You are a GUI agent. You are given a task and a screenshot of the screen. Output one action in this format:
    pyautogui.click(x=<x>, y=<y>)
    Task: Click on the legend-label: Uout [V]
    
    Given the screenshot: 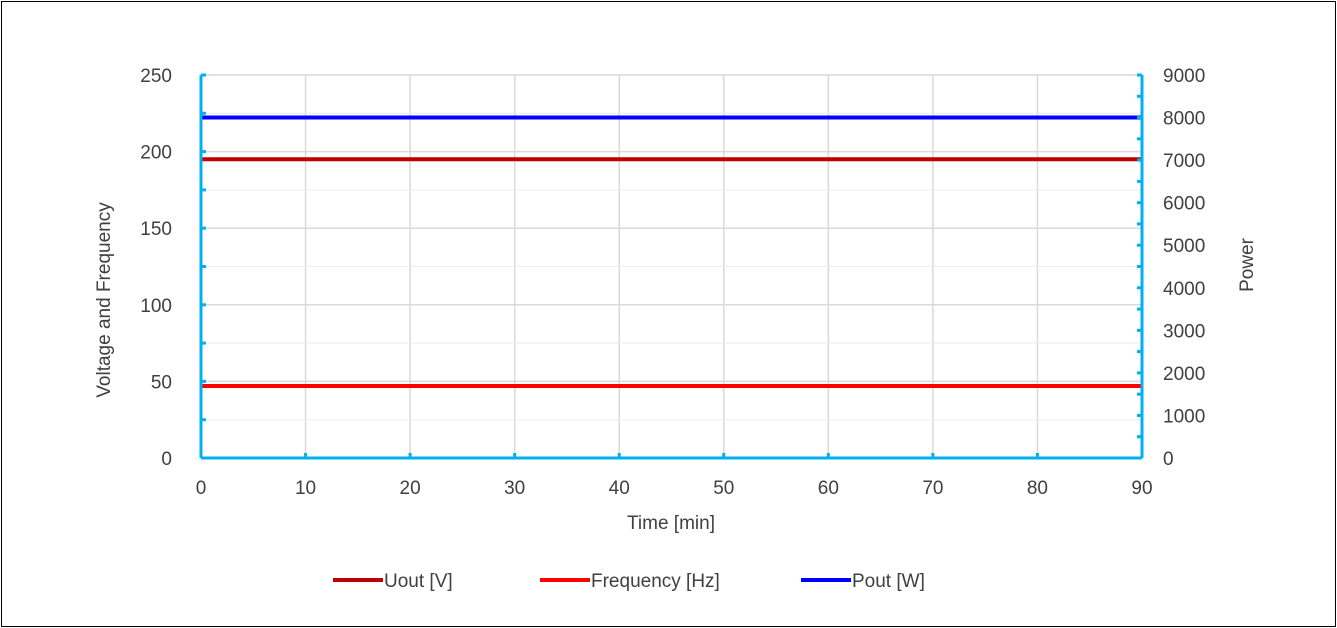 What is the action you would take?
    pyautogui.click(x=418, y=581)
    